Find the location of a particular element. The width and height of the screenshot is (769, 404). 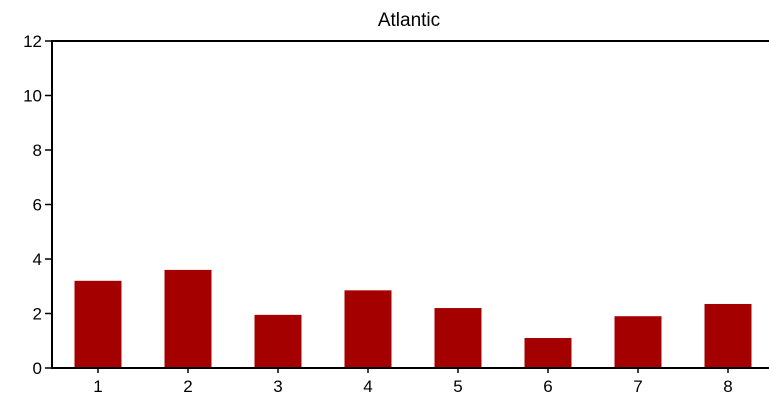

y-tick-label-2: 2 is located at coordinates (37, 314).